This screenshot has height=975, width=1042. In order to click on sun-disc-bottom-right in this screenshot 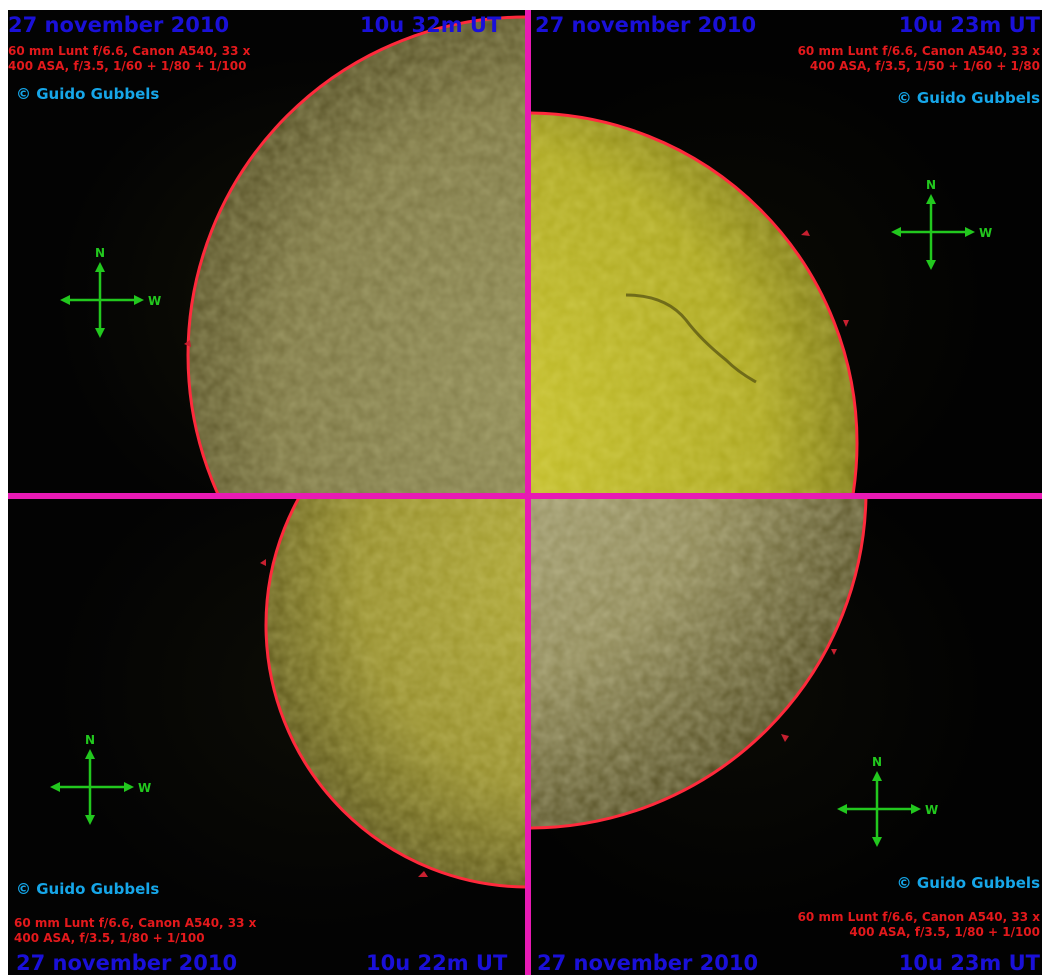, I will do `click(699, 664)`.